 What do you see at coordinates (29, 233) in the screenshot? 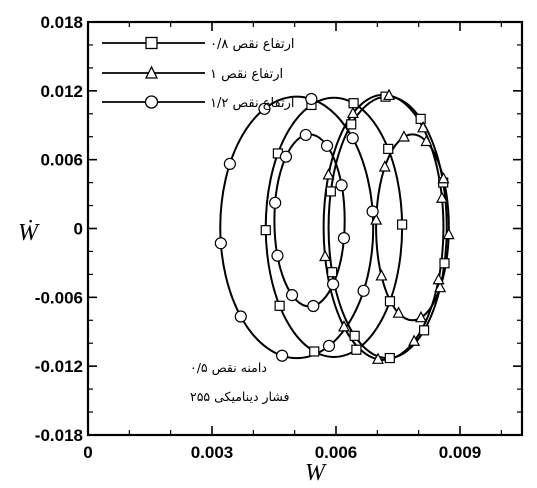
I see `y-axis-title: Ẇ` at bounding box center [29, 233].